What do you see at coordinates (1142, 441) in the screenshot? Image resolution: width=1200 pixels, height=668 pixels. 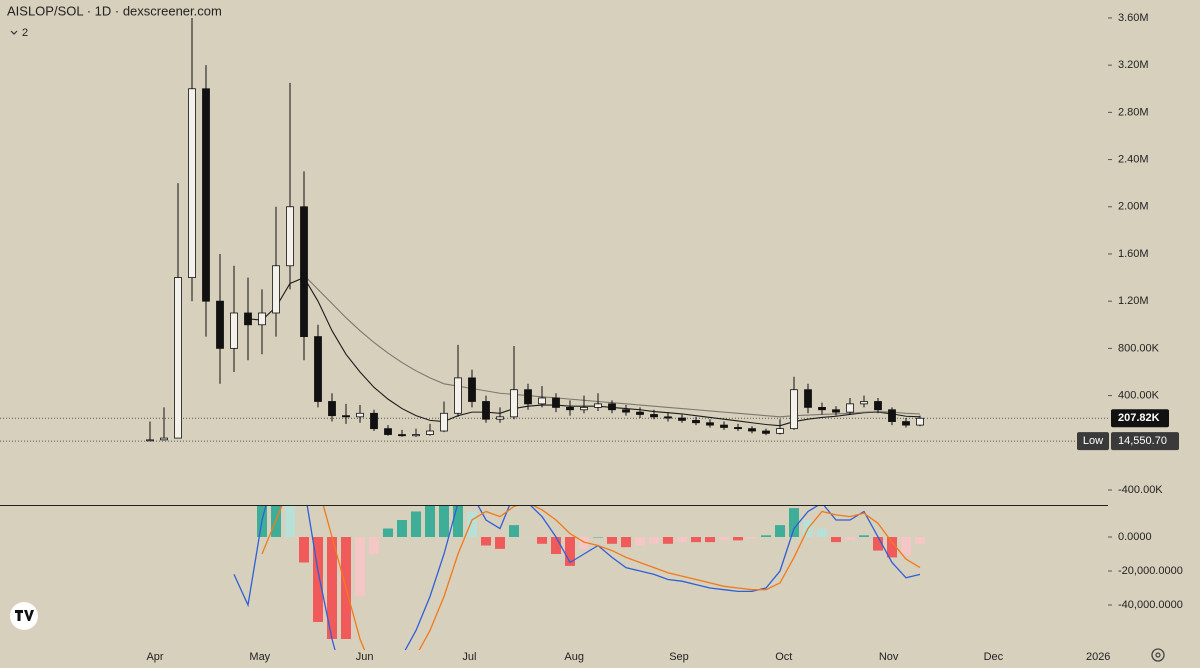 I see `low-tag-label: 14,550.70` at bounding box center [1142, 441].